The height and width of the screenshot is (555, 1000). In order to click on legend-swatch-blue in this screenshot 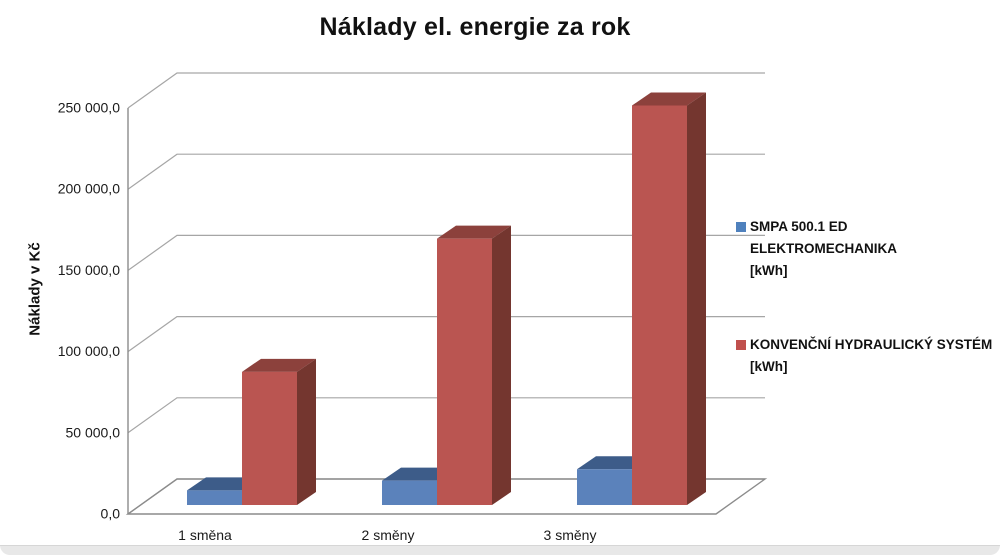, I will do `click(741, 227)`.